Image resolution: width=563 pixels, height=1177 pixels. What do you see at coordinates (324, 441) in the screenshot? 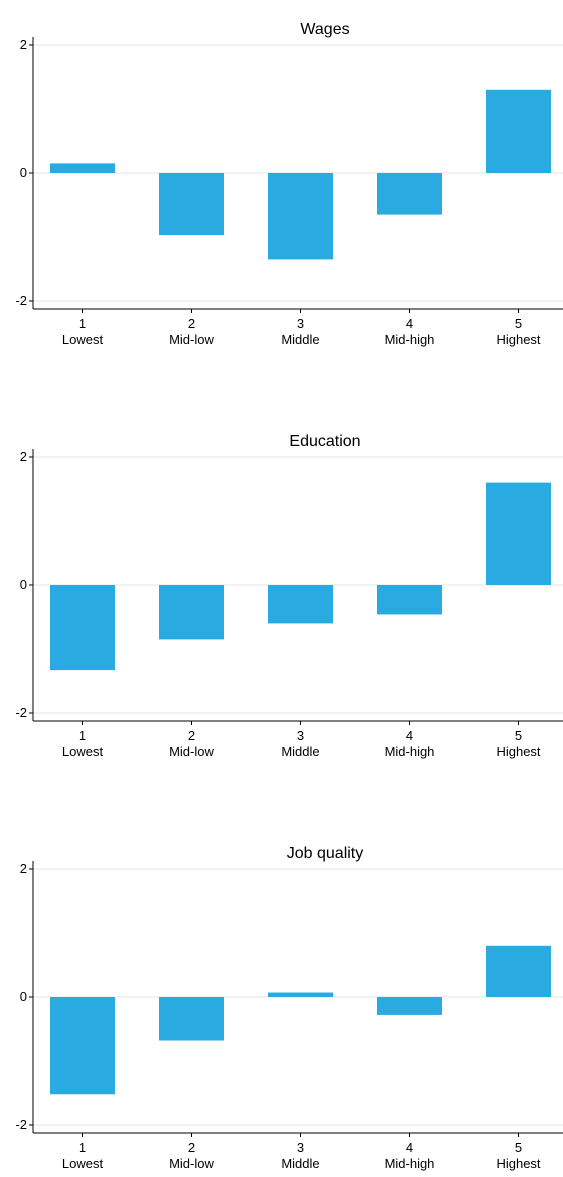
I see `chart-title: Education` at bounding box center [324, 441].